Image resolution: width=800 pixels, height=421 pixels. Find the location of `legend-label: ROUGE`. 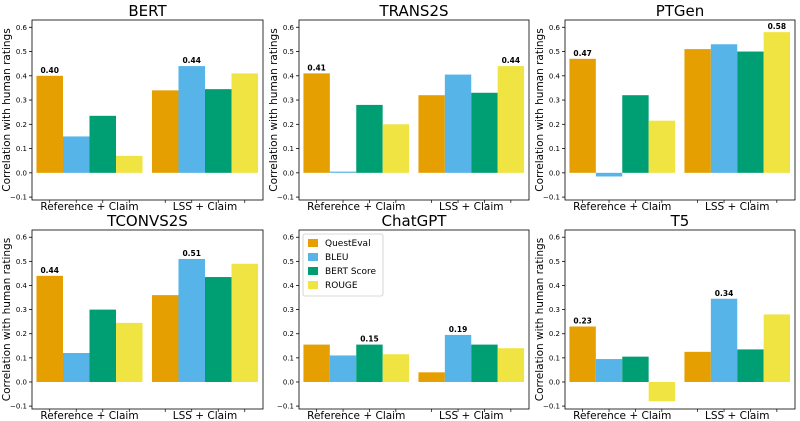

legend-label: ROUGE is located at coordinates (341, 286).